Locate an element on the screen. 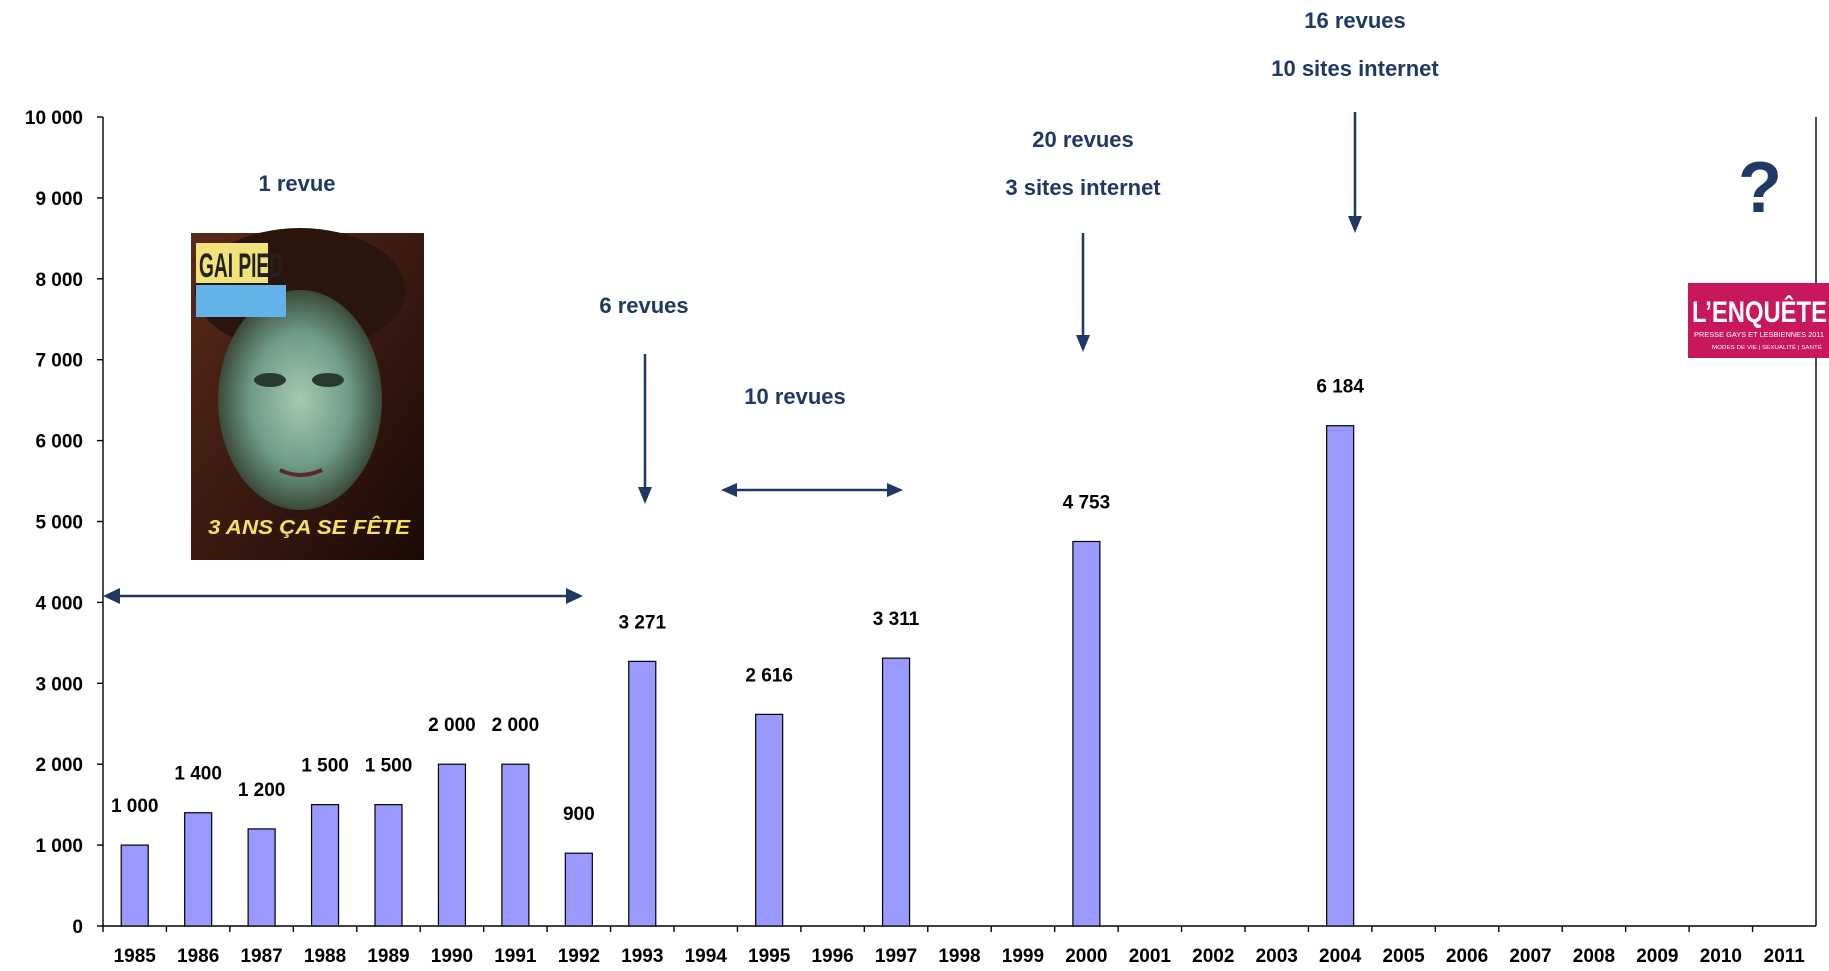 This screenshot has height=971, width=1829. y-tick-label: 1 000 is located at coordinates (59, 846).